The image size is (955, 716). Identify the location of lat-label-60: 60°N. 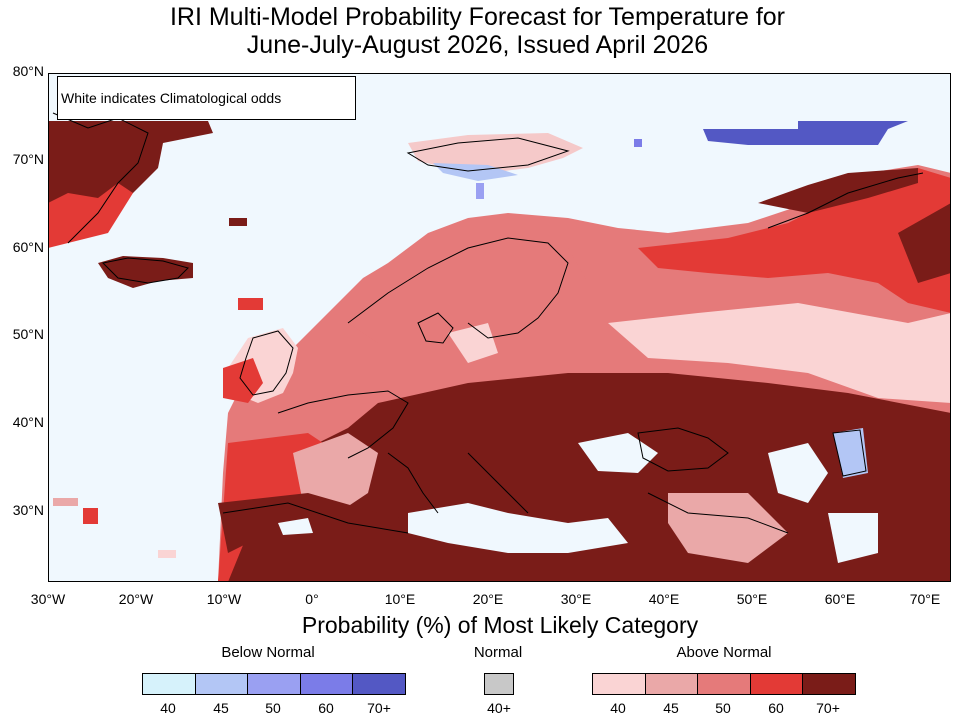
(28, 247).